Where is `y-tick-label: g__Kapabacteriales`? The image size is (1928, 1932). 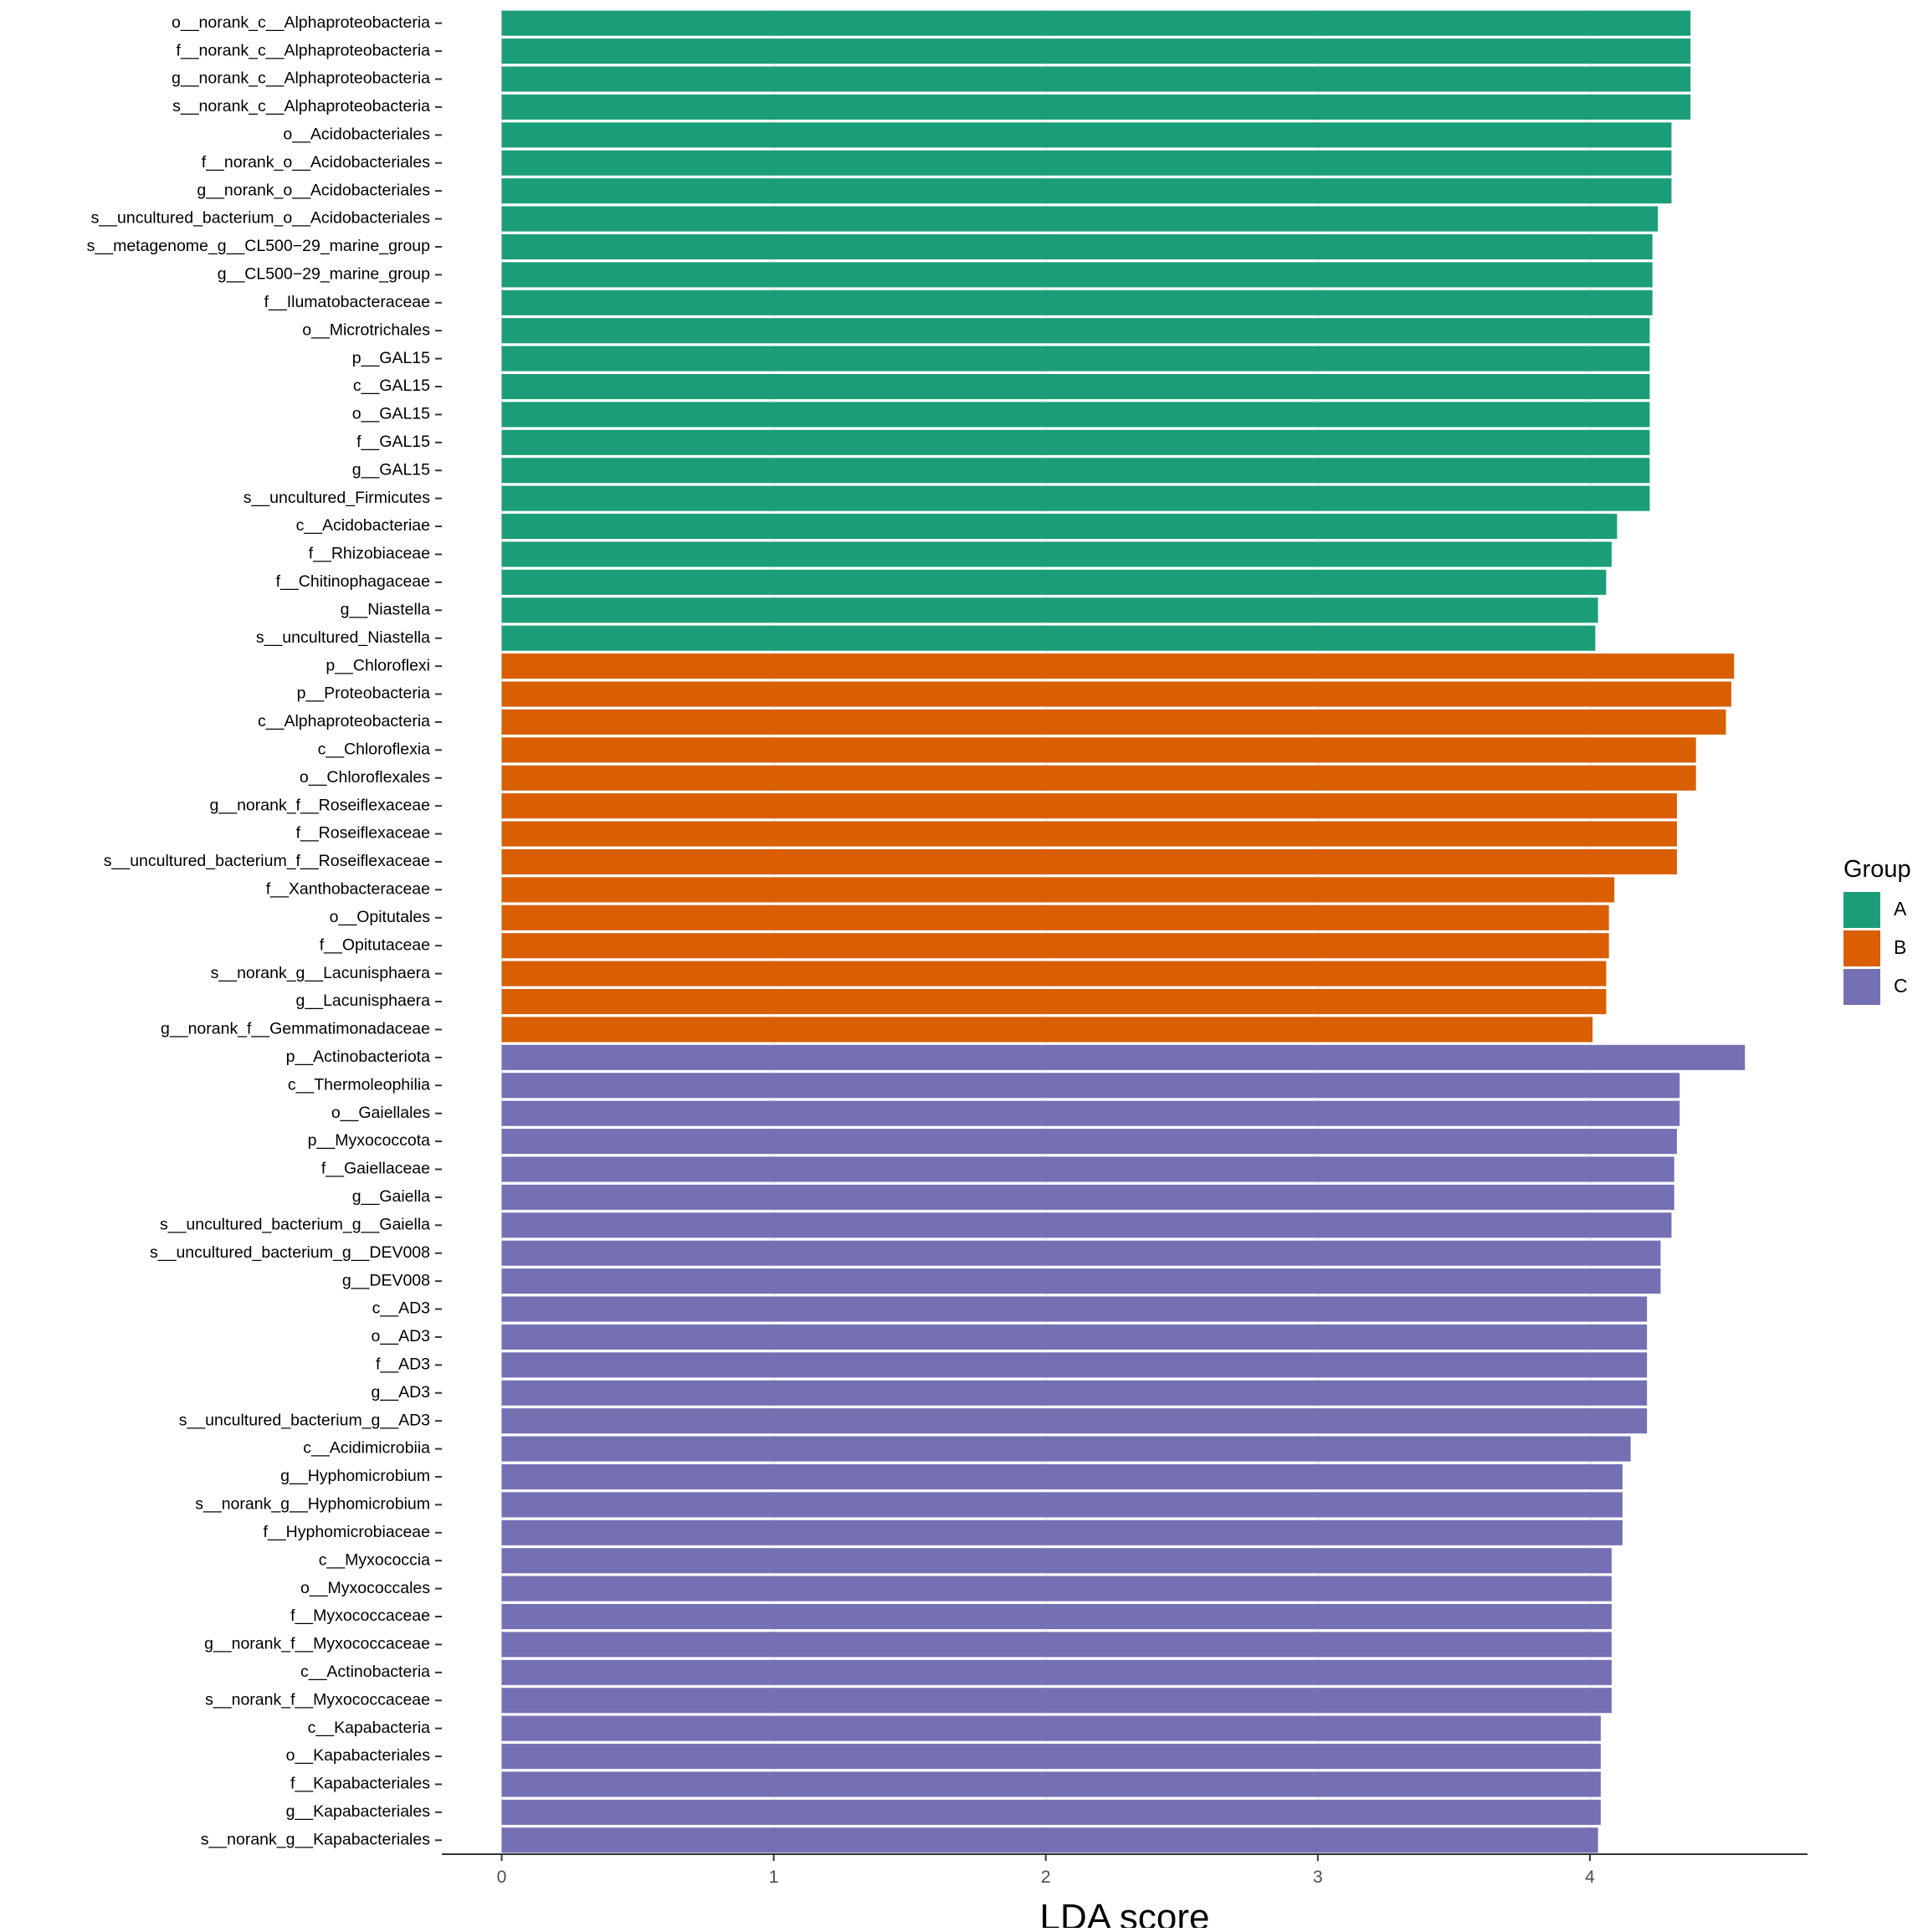 y-tick-label: g__Kapabacteriales is located at coordinates (358, 1811).